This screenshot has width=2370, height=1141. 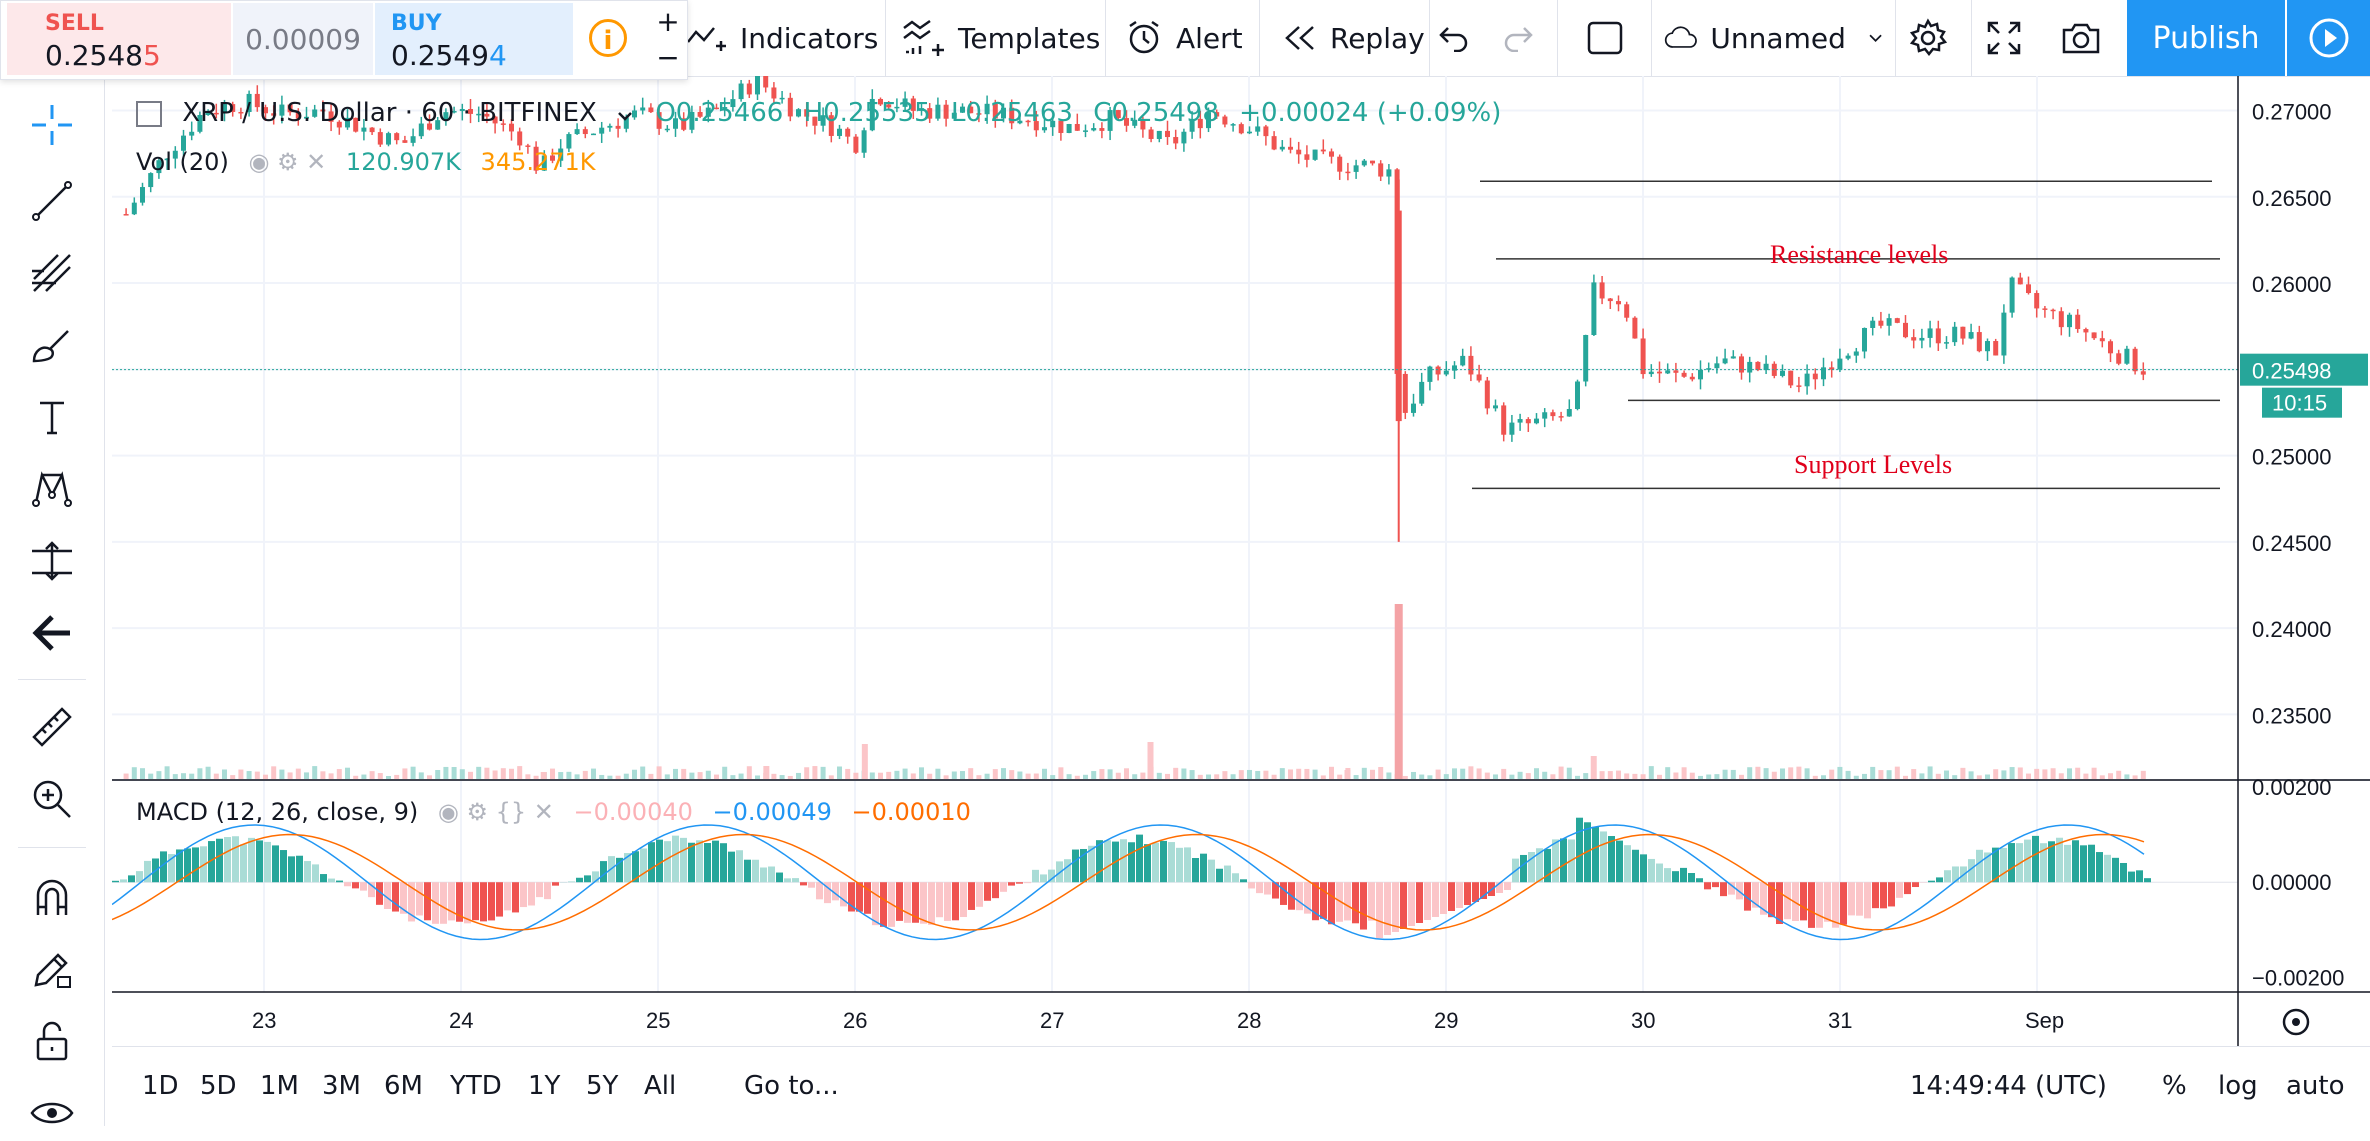 I want to click on pitchfork-tool, so click(x=52, y=273).